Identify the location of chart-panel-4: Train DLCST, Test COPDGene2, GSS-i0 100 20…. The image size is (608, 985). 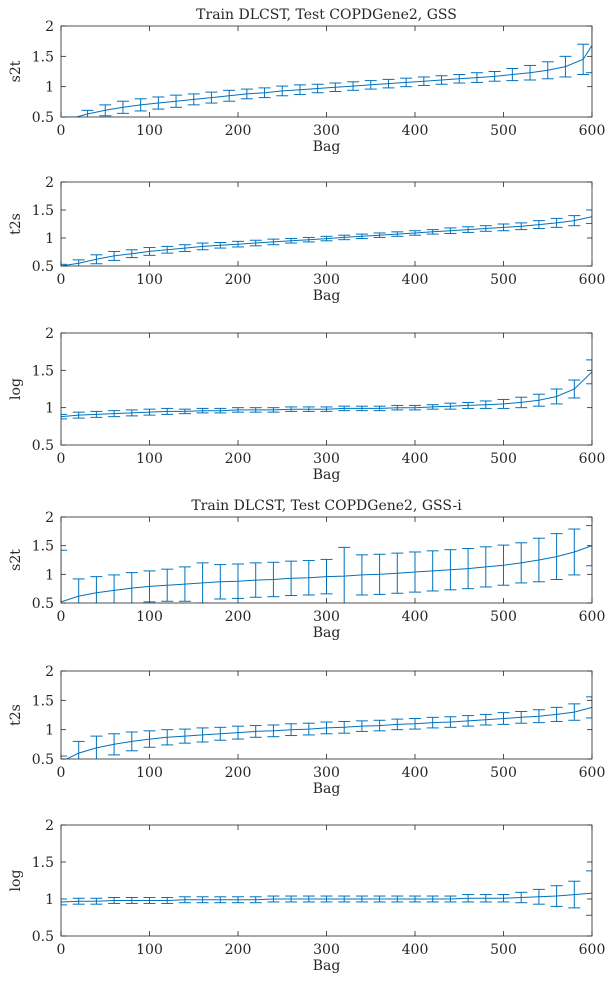
(307, 569).